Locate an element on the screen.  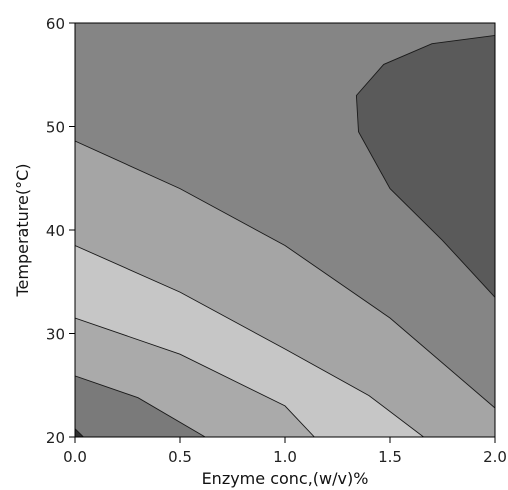
y-axis: 20 30 40 50 60 is located at coordinates (60, 231).